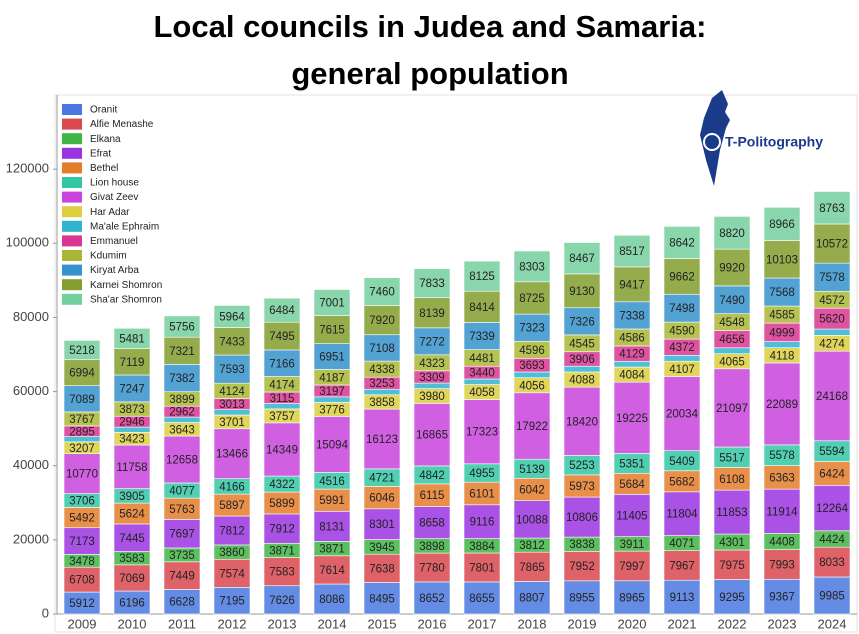 The height and width of the screenshot is (634, 859). What do you see at coordinates (282, 364) in the screenshot?
I see `data-label: 7166` at bounding box center [282, 364].